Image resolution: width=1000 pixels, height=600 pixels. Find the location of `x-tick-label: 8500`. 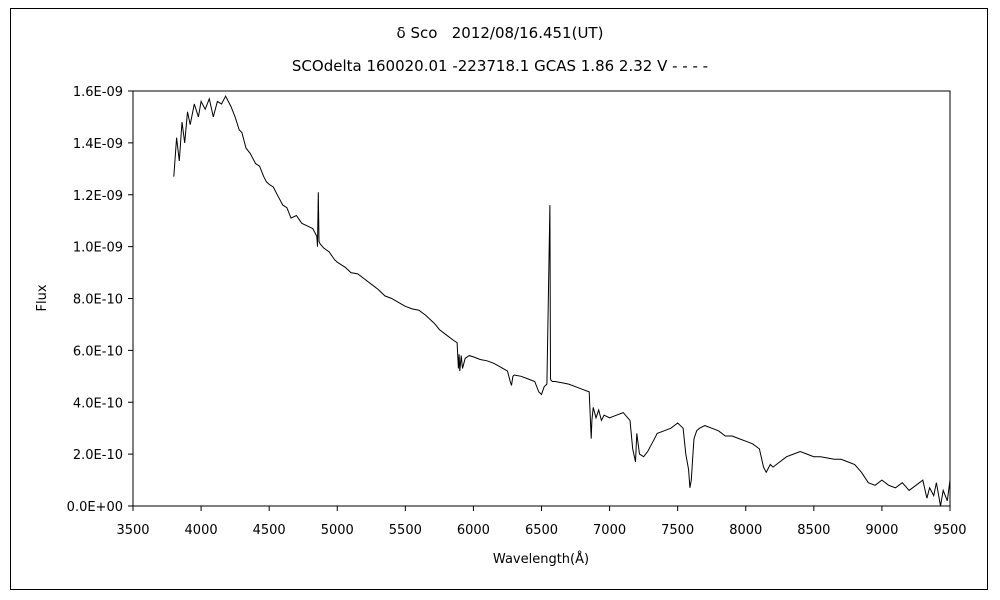

x-tick-label: 8500 is located at coordinates (813, 530).